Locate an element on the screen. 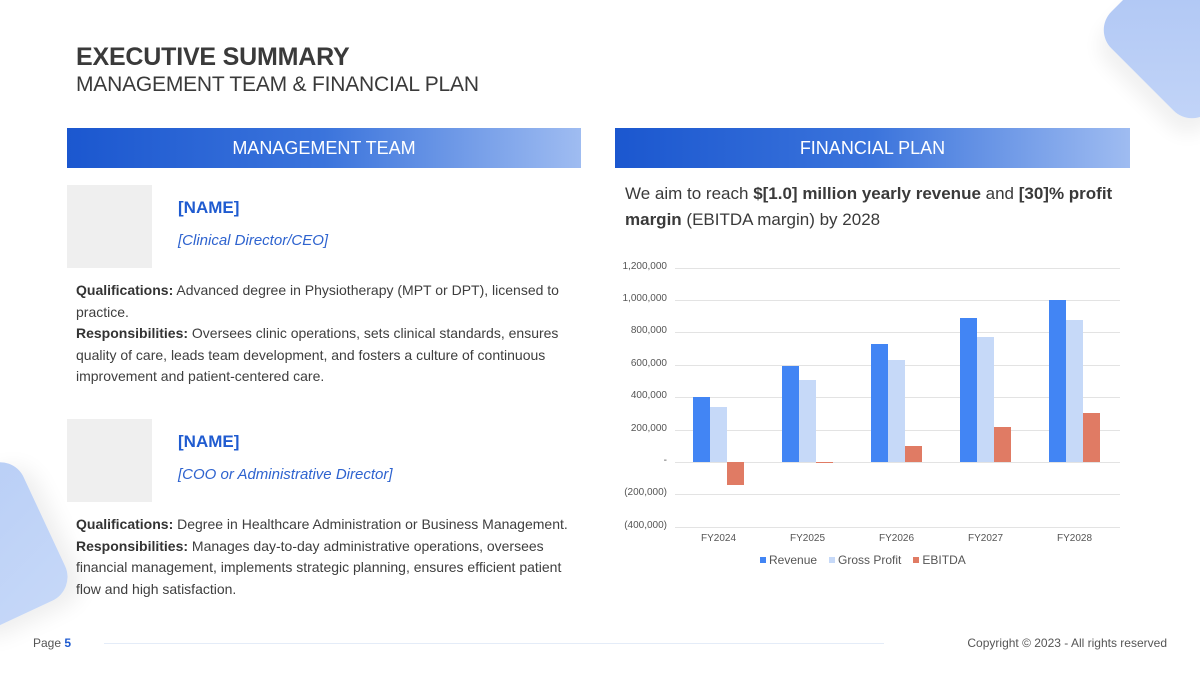  legend-item-revenue: Revenue is located at coordinates (788, 560).